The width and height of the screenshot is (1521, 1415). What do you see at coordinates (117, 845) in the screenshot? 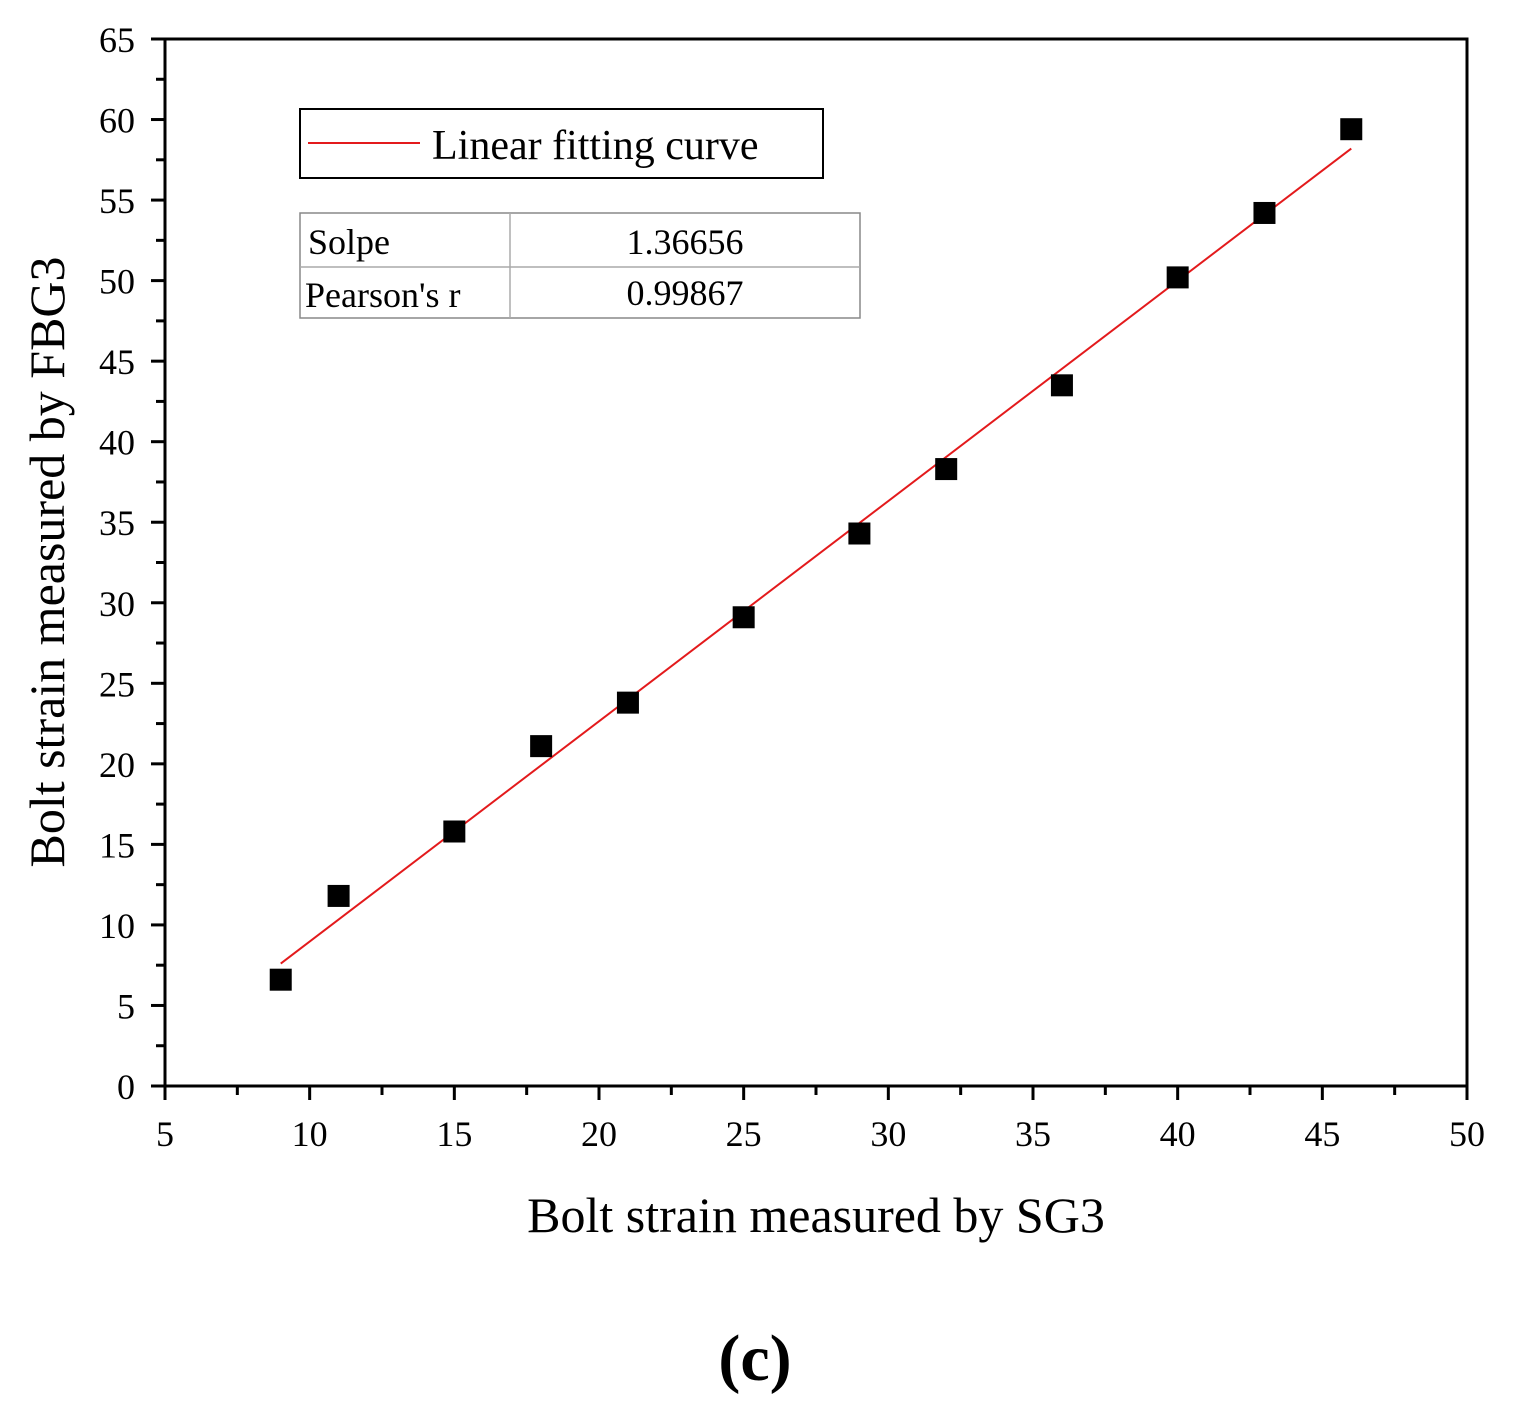
I see `y-tick-label: 15` at bounding box center [117, 845].